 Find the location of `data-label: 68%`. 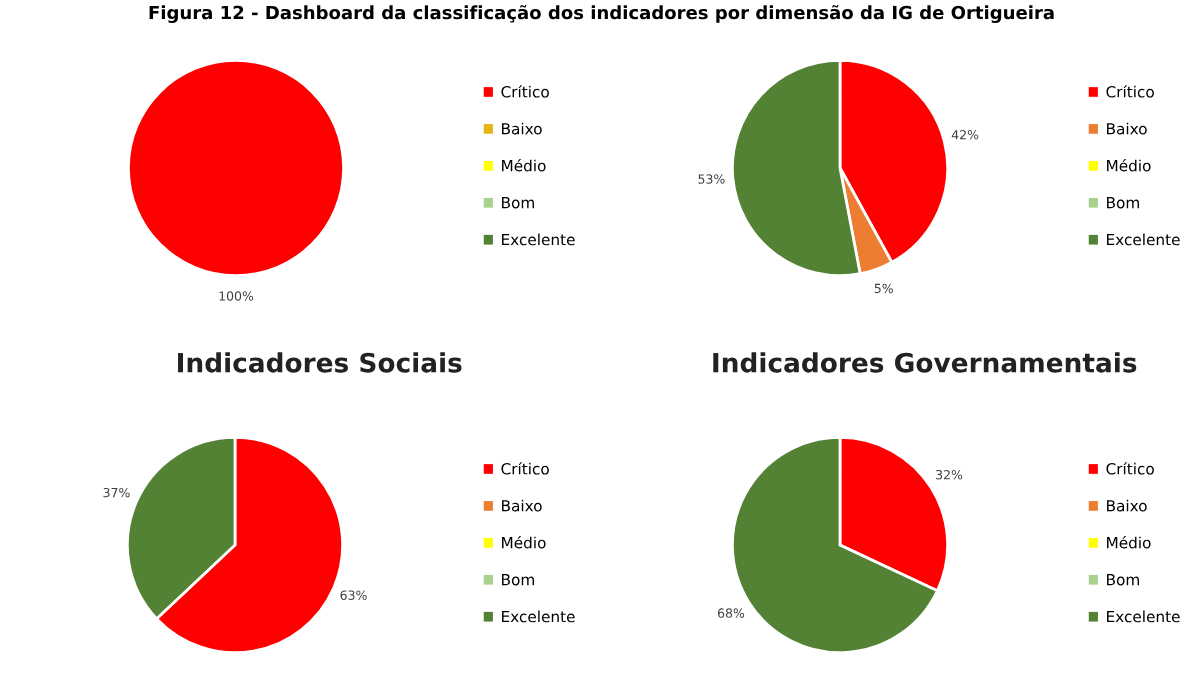

data-label: 68% is located at coordinates (731, 613).